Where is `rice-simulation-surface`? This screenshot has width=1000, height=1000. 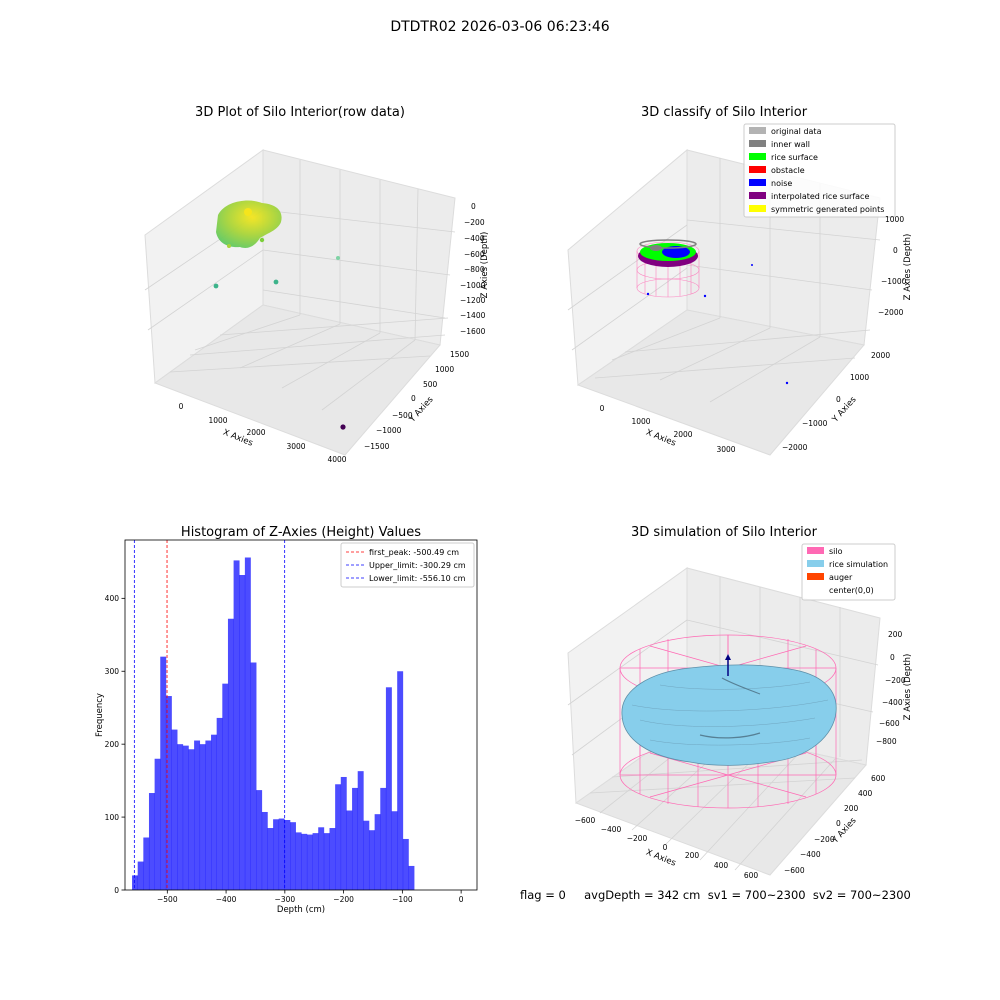 rice-simulation-surface is located at coordinates (729, 715).